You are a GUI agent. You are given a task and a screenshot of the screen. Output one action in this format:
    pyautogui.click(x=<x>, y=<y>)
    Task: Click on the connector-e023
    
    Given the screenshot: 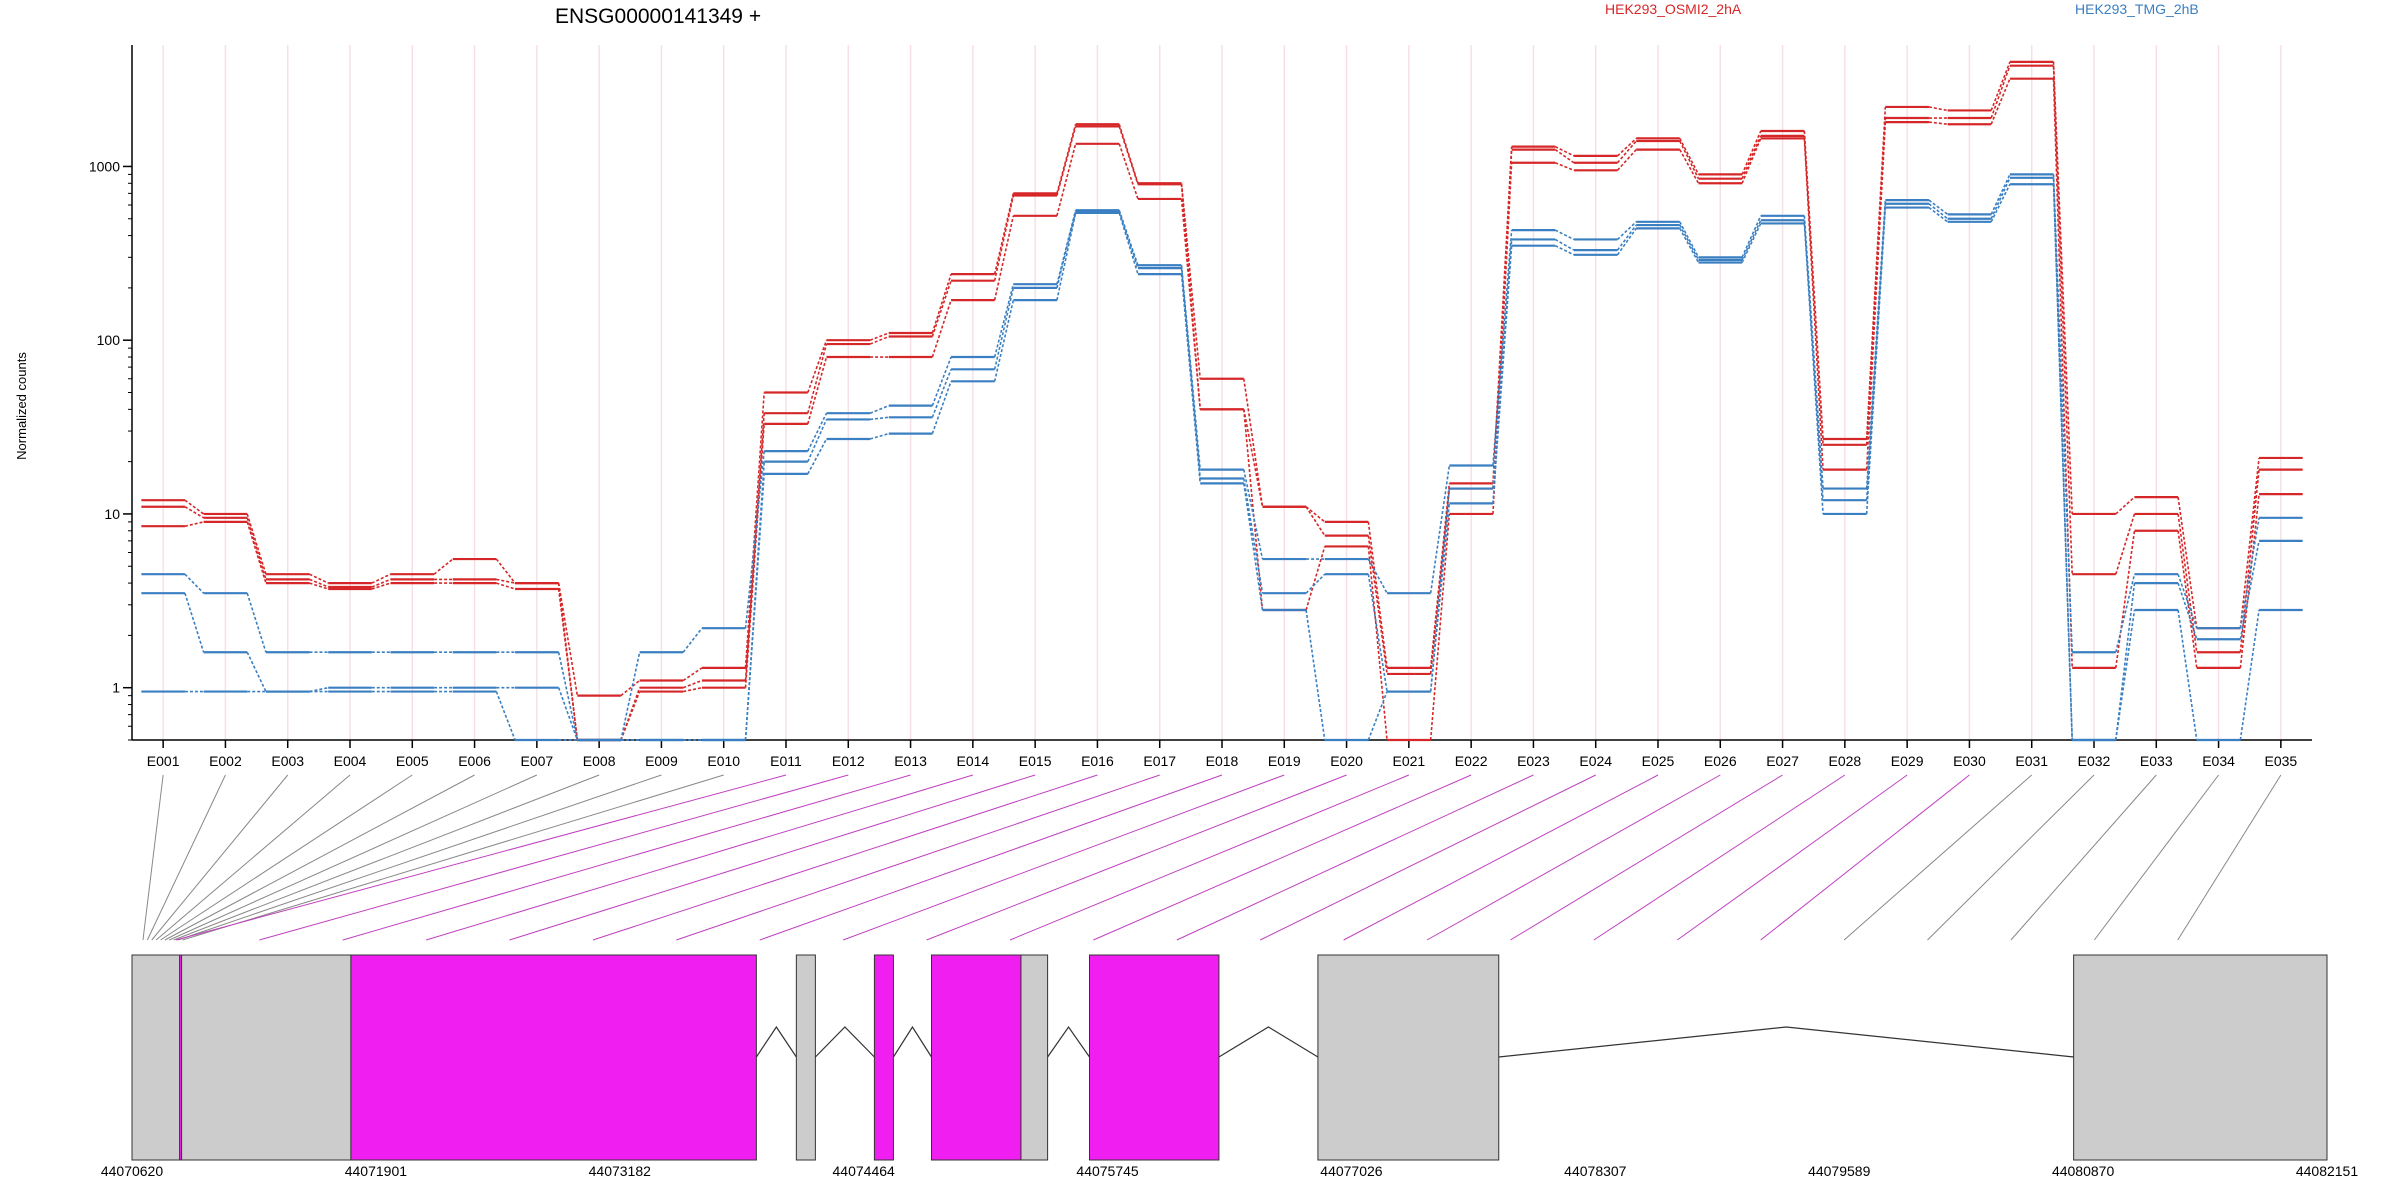 What is the action you would take?
    pyautogui.click(x=1355, y=857)
    